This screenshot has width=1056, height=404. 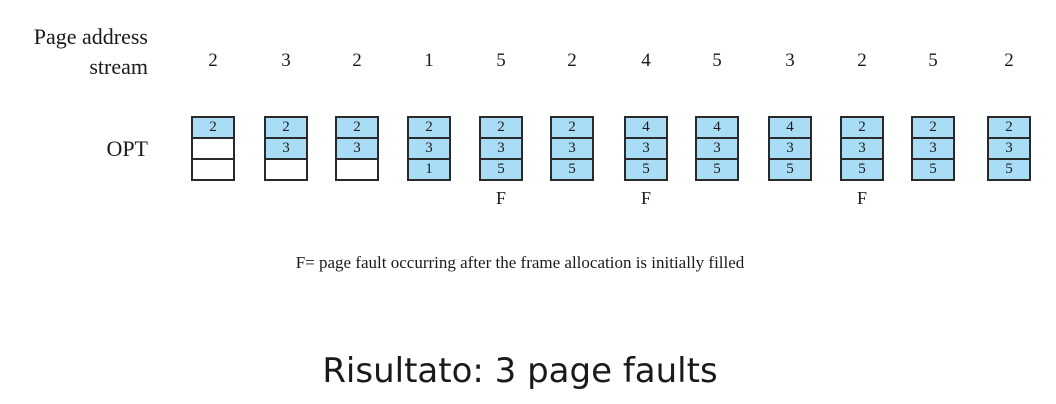 What do you see at coordinates (646, 60) in the screenshot?
I see `reference-7: 4` at bounding box center [646, 60].